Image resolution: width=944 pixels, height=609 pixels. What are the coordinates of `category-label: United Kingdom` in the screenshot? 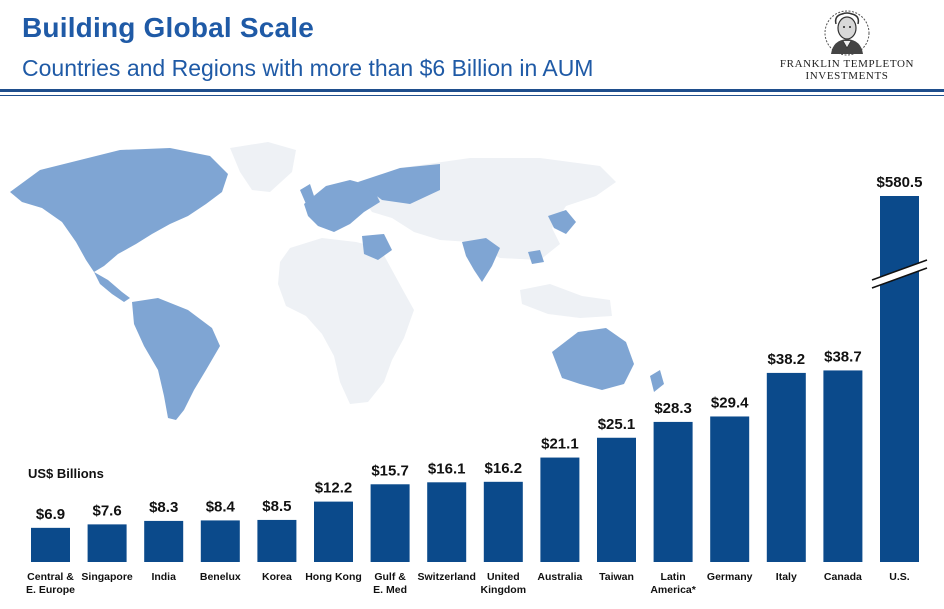 It's located at (504, 583).